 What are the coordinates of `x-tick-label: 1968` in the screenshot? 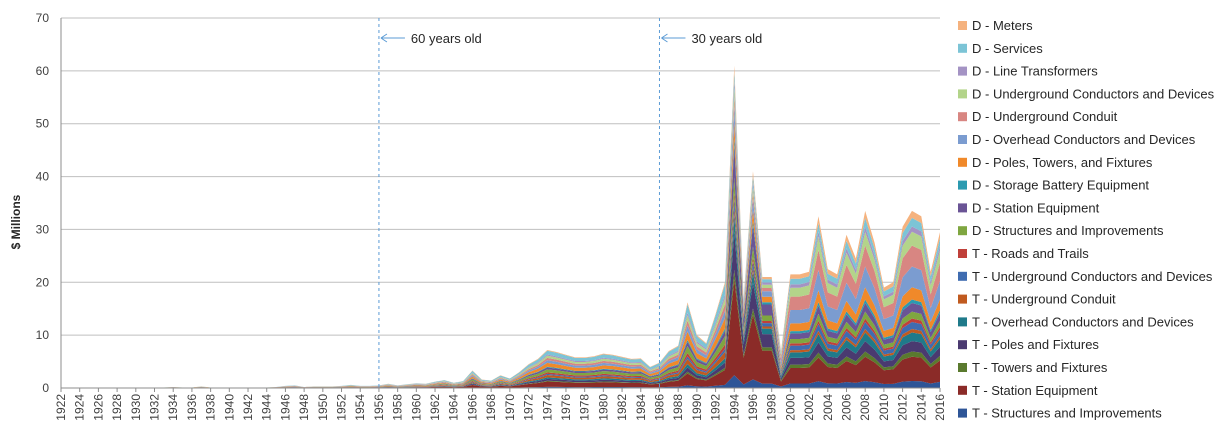 It's located at (491, 407).